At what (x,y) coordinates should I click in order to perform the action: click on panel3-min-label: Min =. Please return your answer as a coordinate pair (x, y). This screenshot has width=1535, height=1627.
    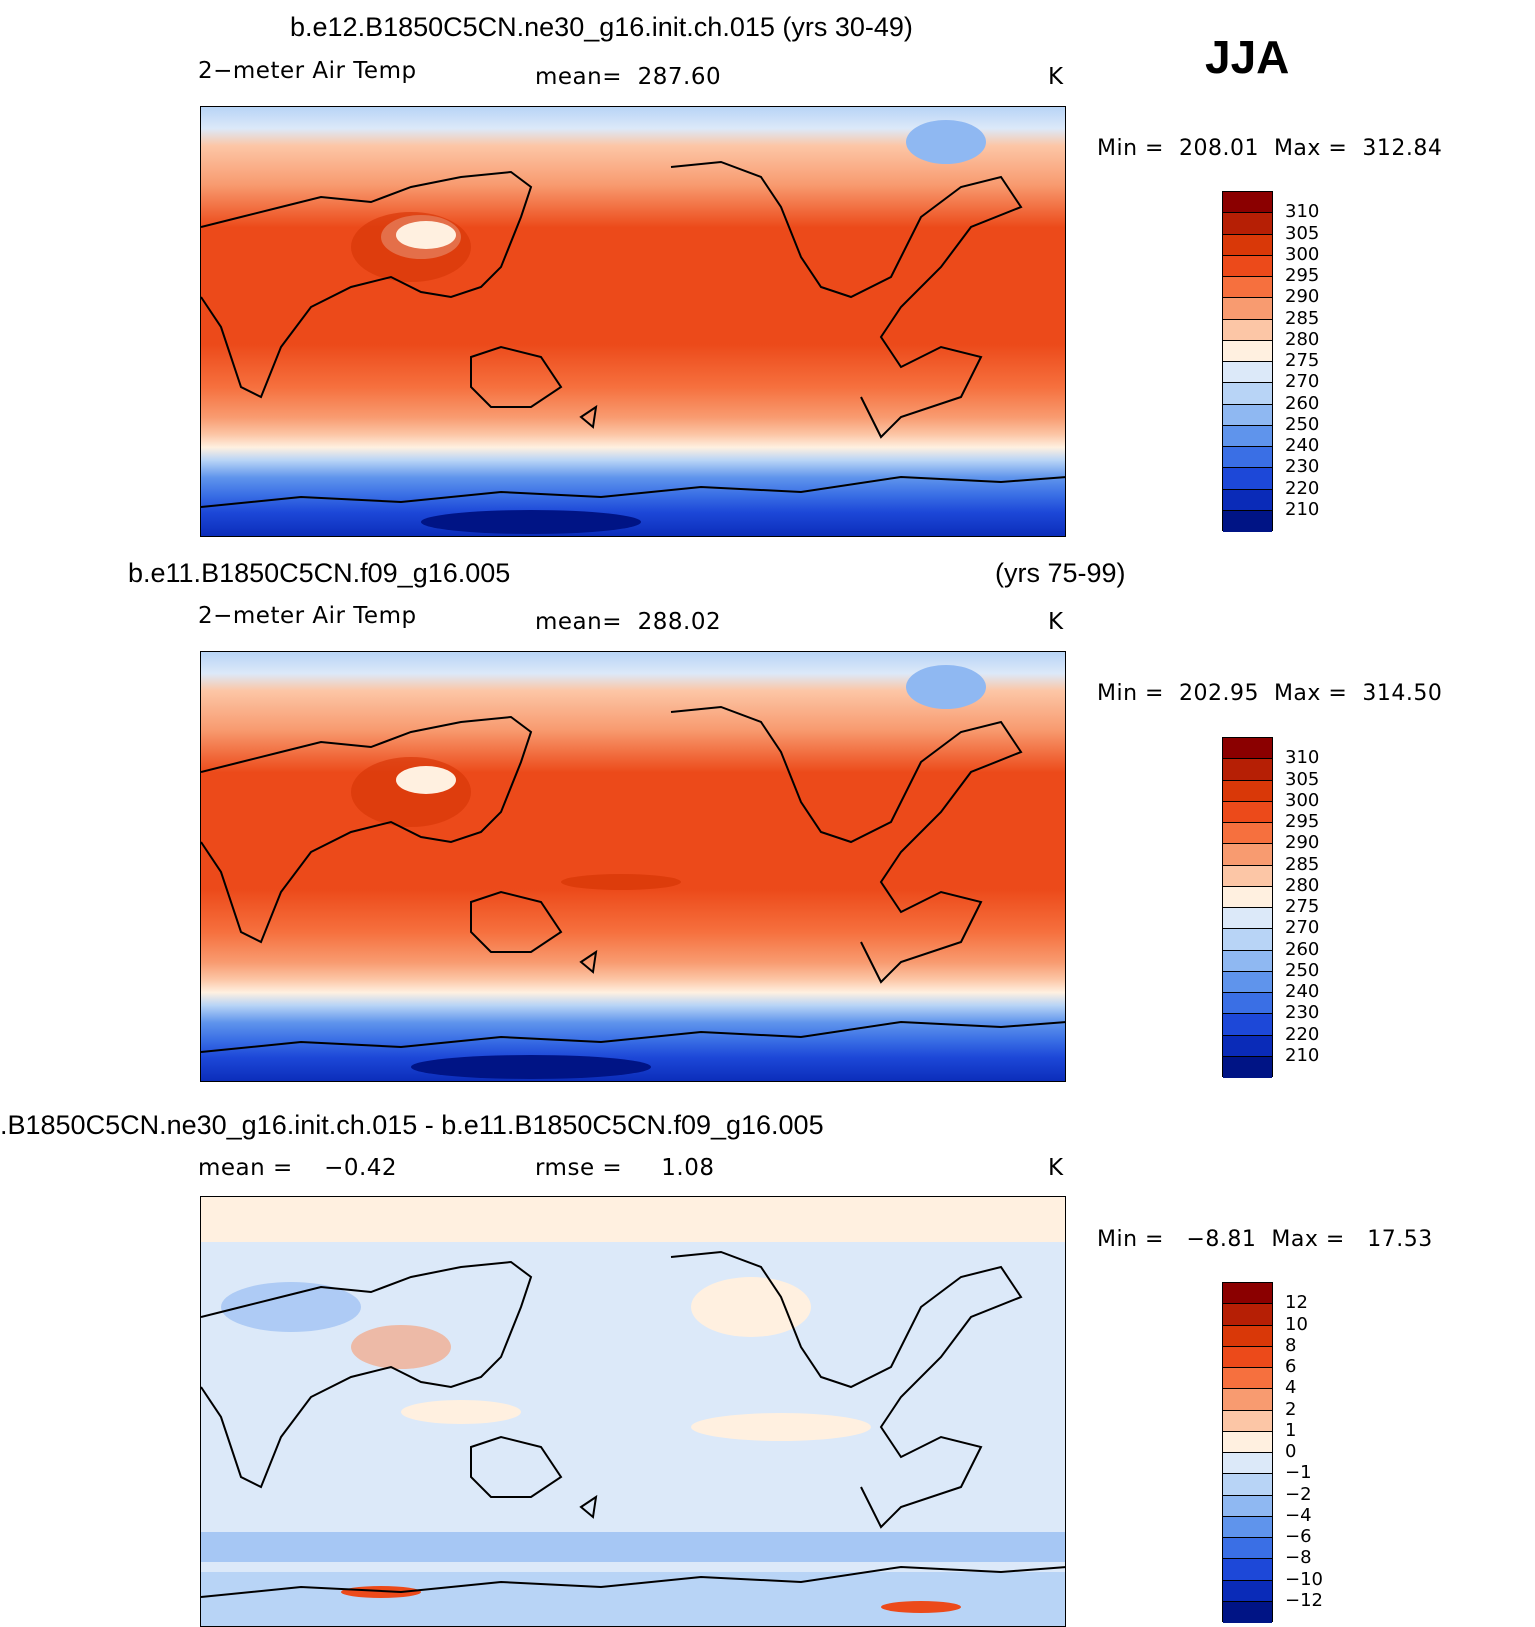
    Looking at the image, I should click on (1130, 1239).